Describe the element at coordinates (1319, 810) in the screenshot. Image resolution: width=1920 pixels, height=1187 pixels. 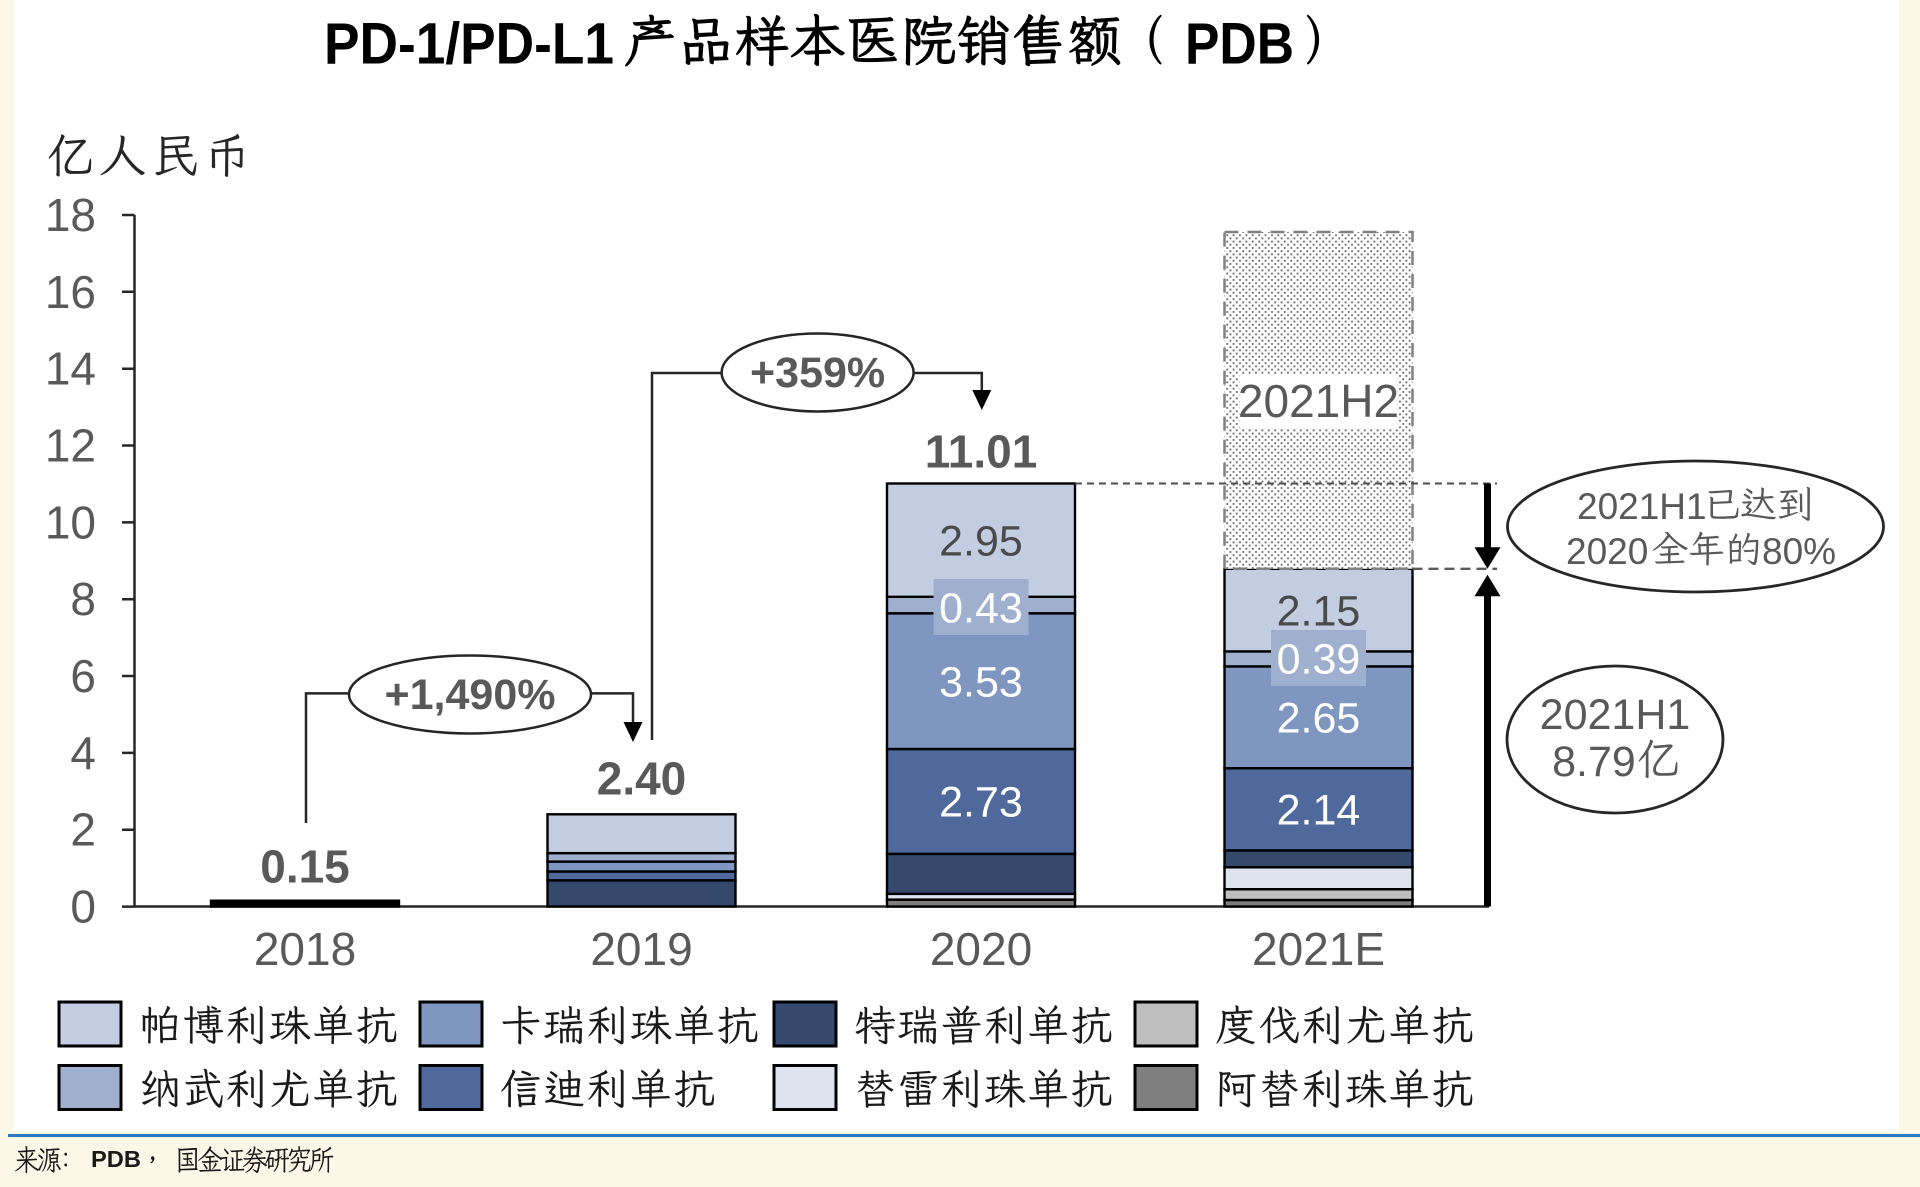
I see `svg-text: 2.14` at that location.